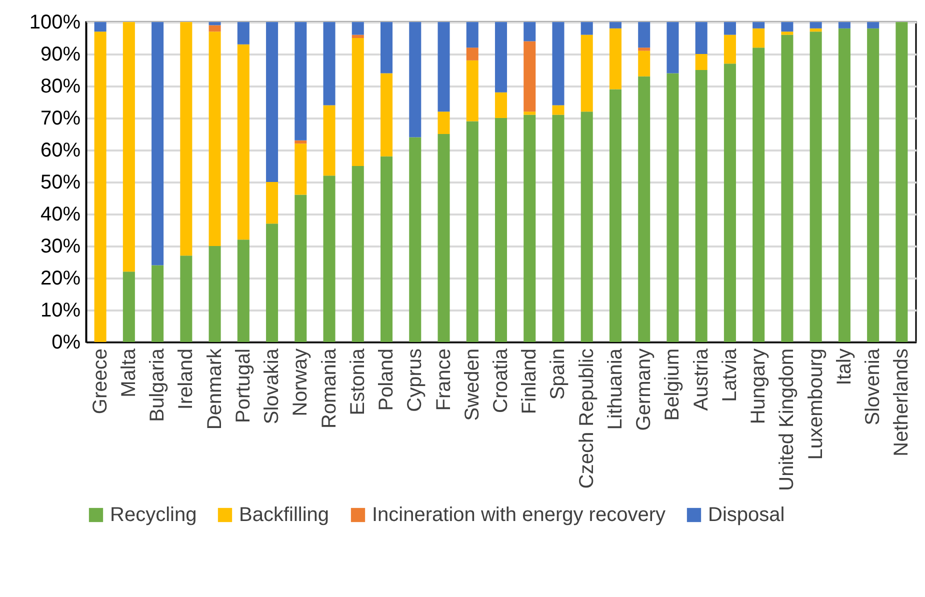 This screenshot has height=597, width=925. Describe the element at coordinates (60, 87) in the screenshot. I see `y-tick-label: 80%` at that location.